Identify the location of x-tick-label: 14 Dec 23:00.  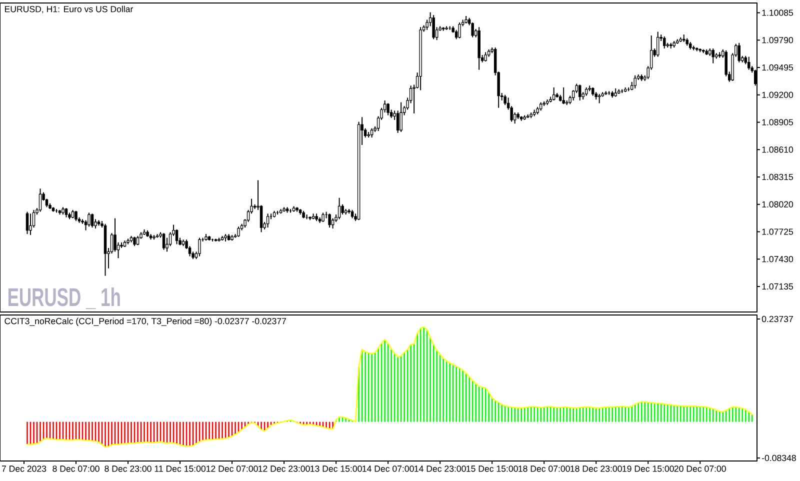
(440, 469).